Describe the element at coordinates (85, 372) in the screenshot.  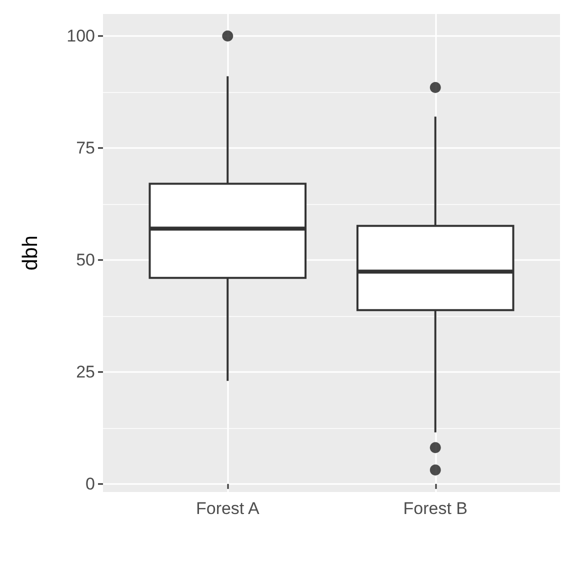
I see `y-tick-label: 25` at that location.